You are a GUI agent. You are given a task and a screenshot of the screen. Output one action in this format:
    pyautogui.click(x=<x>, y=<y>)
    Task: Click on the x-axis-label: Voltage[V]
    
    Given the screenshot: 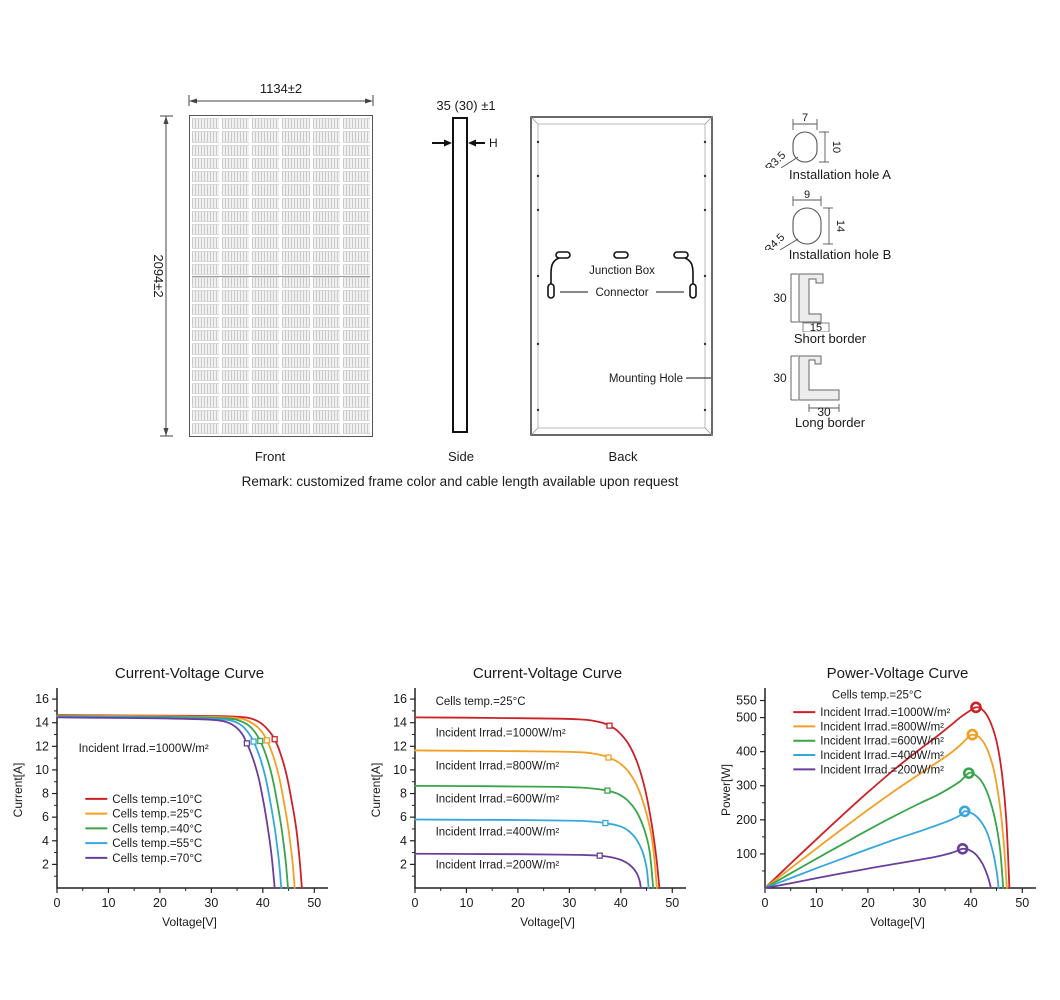 What is the action you would take?
    pyautogui.click(x=189, y=922)
    